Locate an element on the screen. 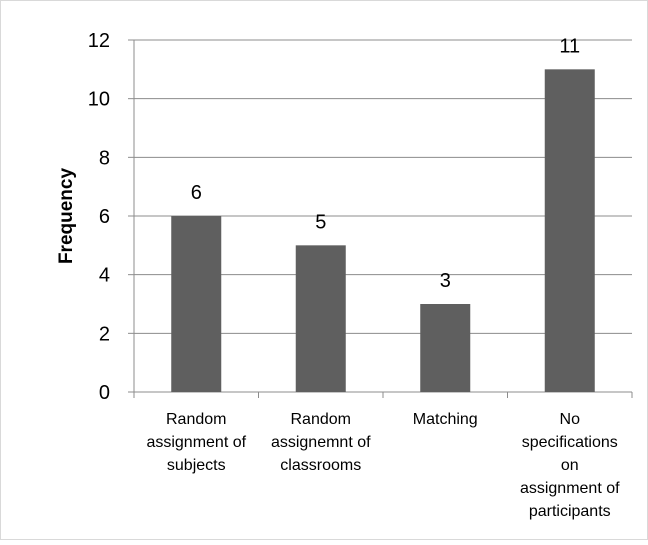 The width and height of the screenshot is (648, 545). data-label-1: 6 is located at coordinates (196, 193).